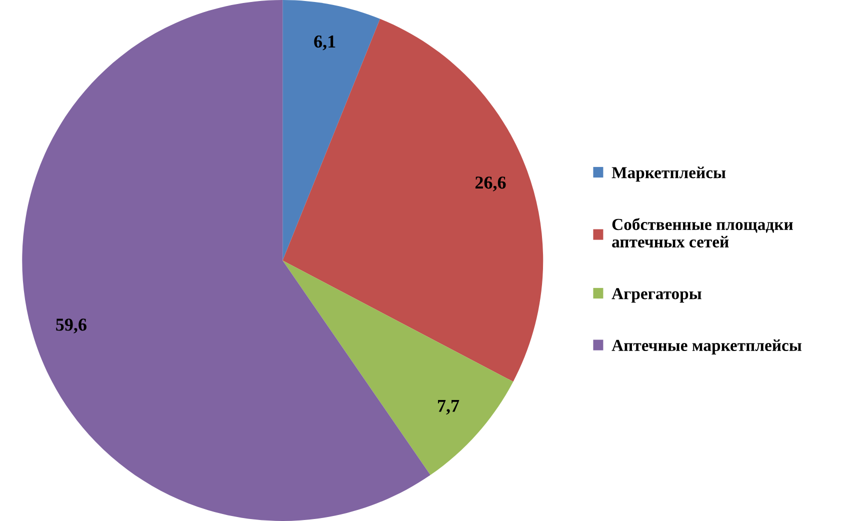  I want to click on data-label: 7,7, so click(449, 407).